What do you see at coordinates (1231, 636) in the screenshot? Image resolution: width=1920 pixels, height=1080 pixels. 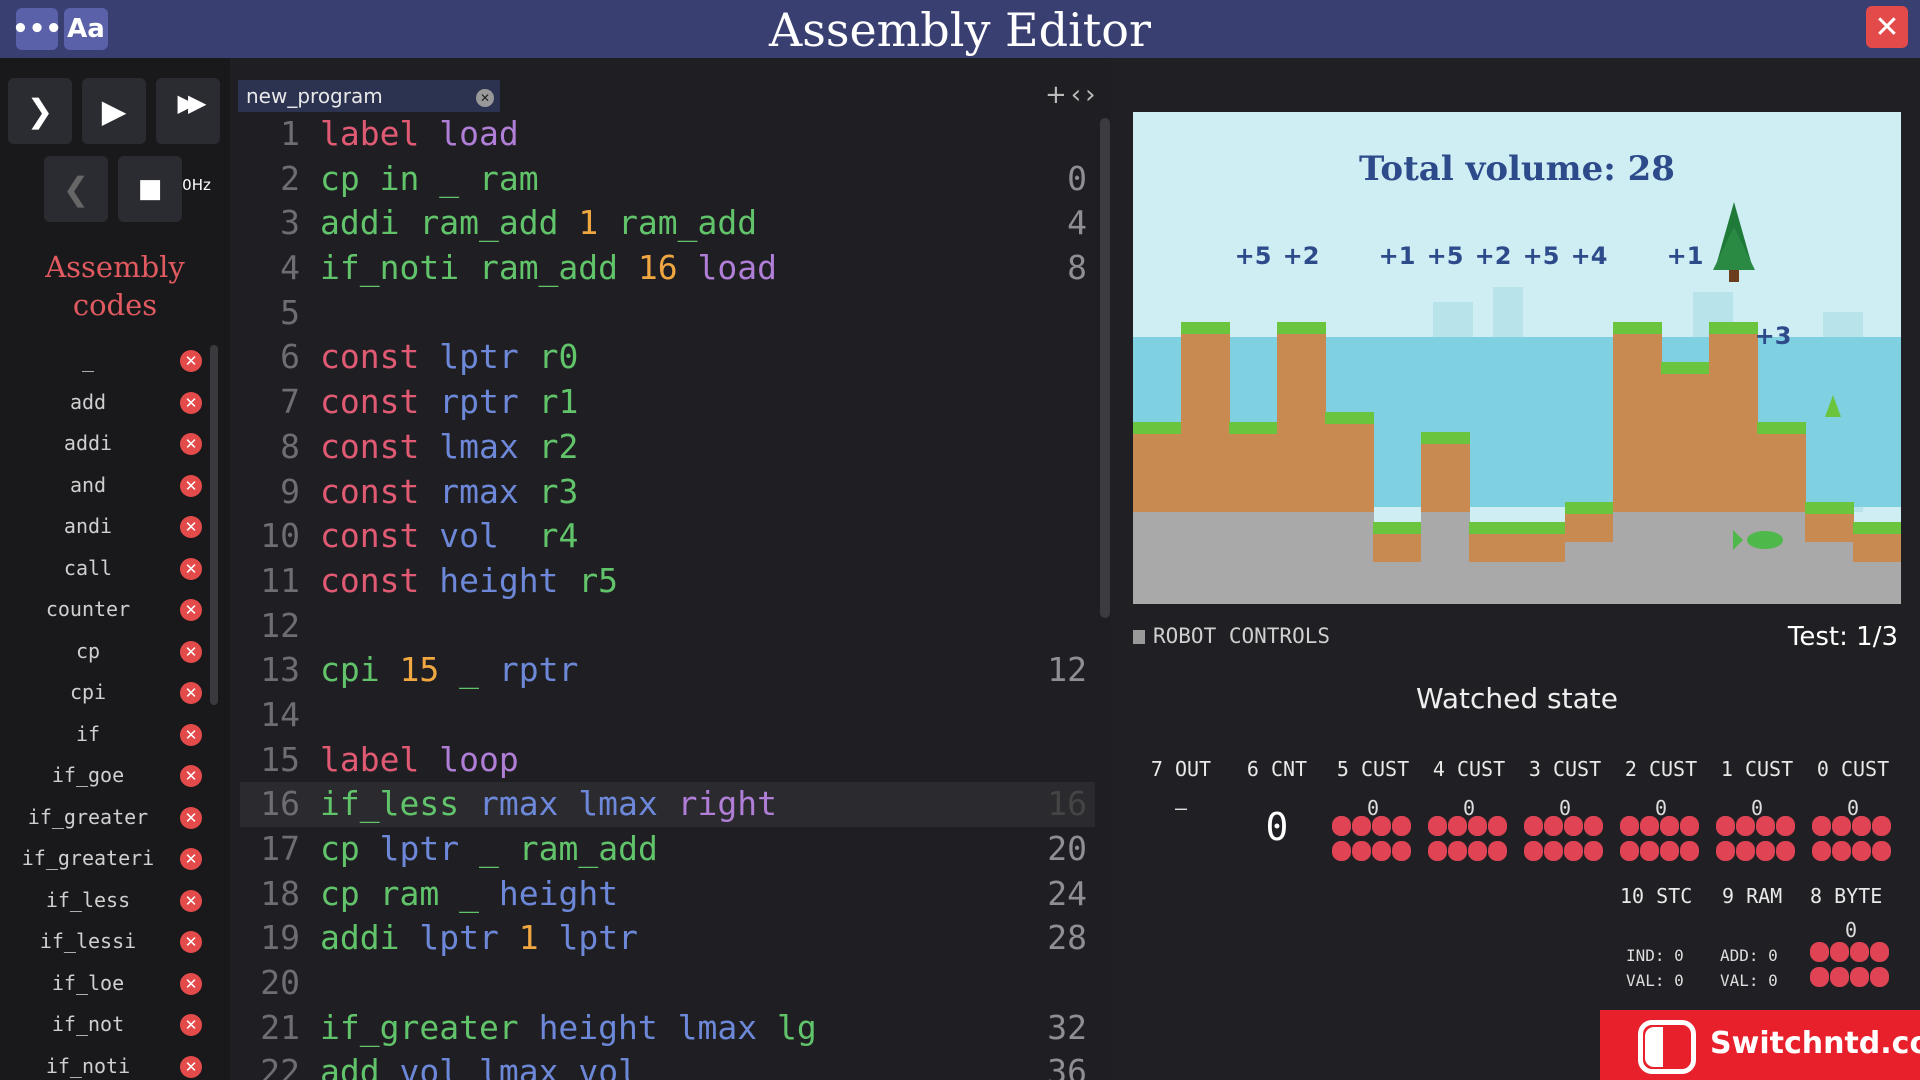 I see `robot-controls-toggle: ROBOT CONTROLS` at bounding box center [1231, 636].